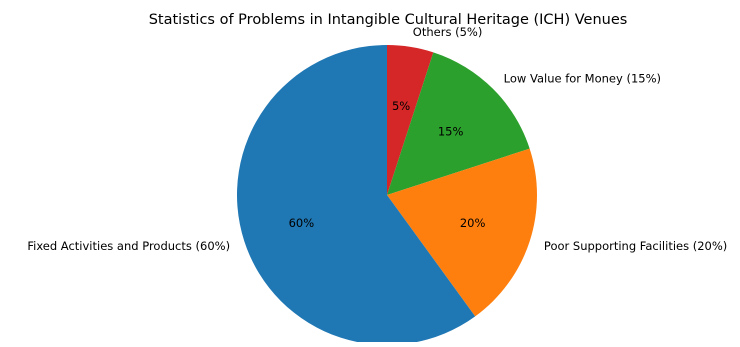 The height and width of the screenshot is (347, 740). Describe the element at coordinates (582, 78) in the screenshot. I see `category-label-low-value-for-money: Low Value for Money (15%)` at that location.